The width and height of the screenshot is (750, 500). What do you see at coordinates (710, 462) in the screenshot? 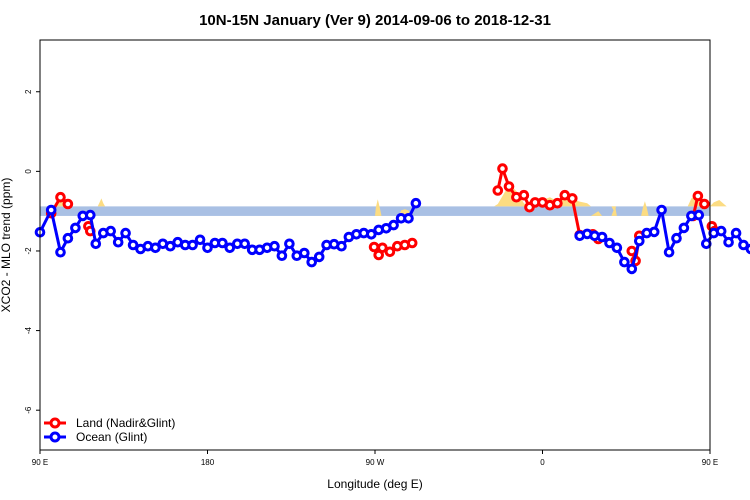
I see `x-tick-label-4: 90 E` at bounding box center [710, 462].